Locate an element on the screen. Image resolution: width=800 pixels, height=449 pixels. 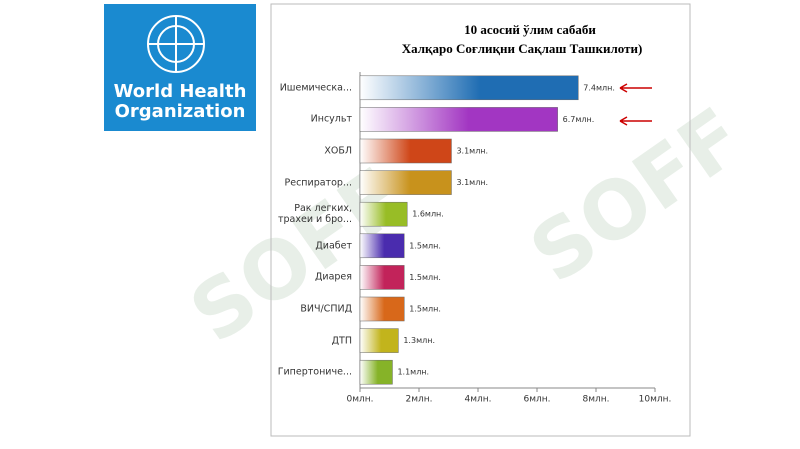
arrows is located at coordinates (635, 104).